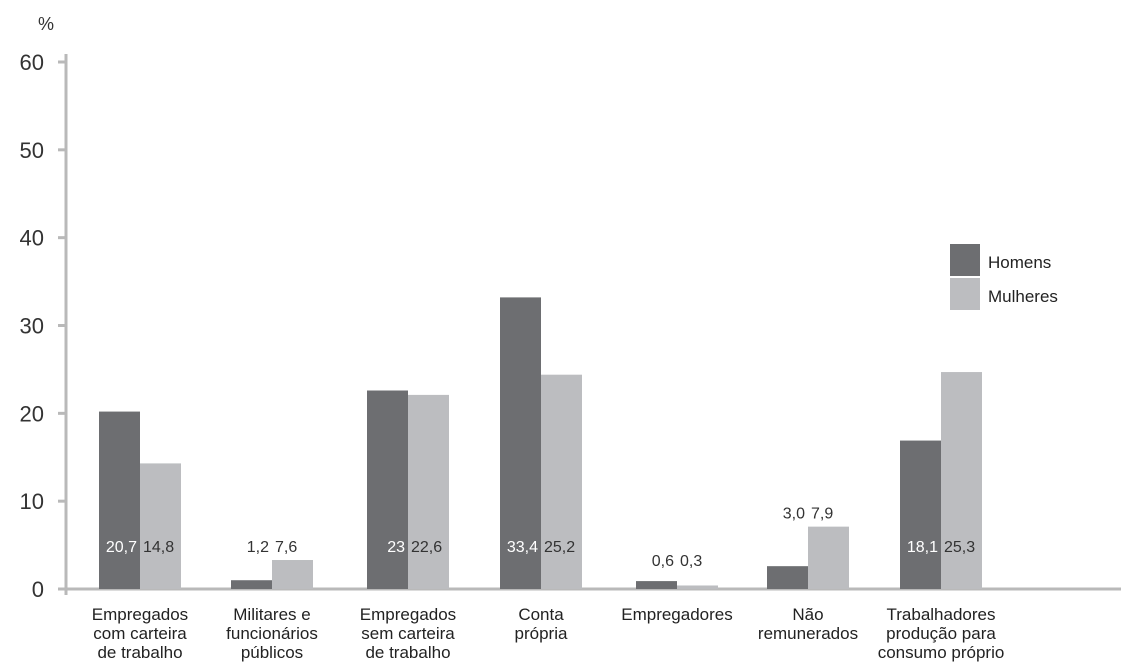  What do you see at coordinates (941, 614) in the screenshot?
I see `category-label-7: Trabalhadores` at bounding box center [941, 614].